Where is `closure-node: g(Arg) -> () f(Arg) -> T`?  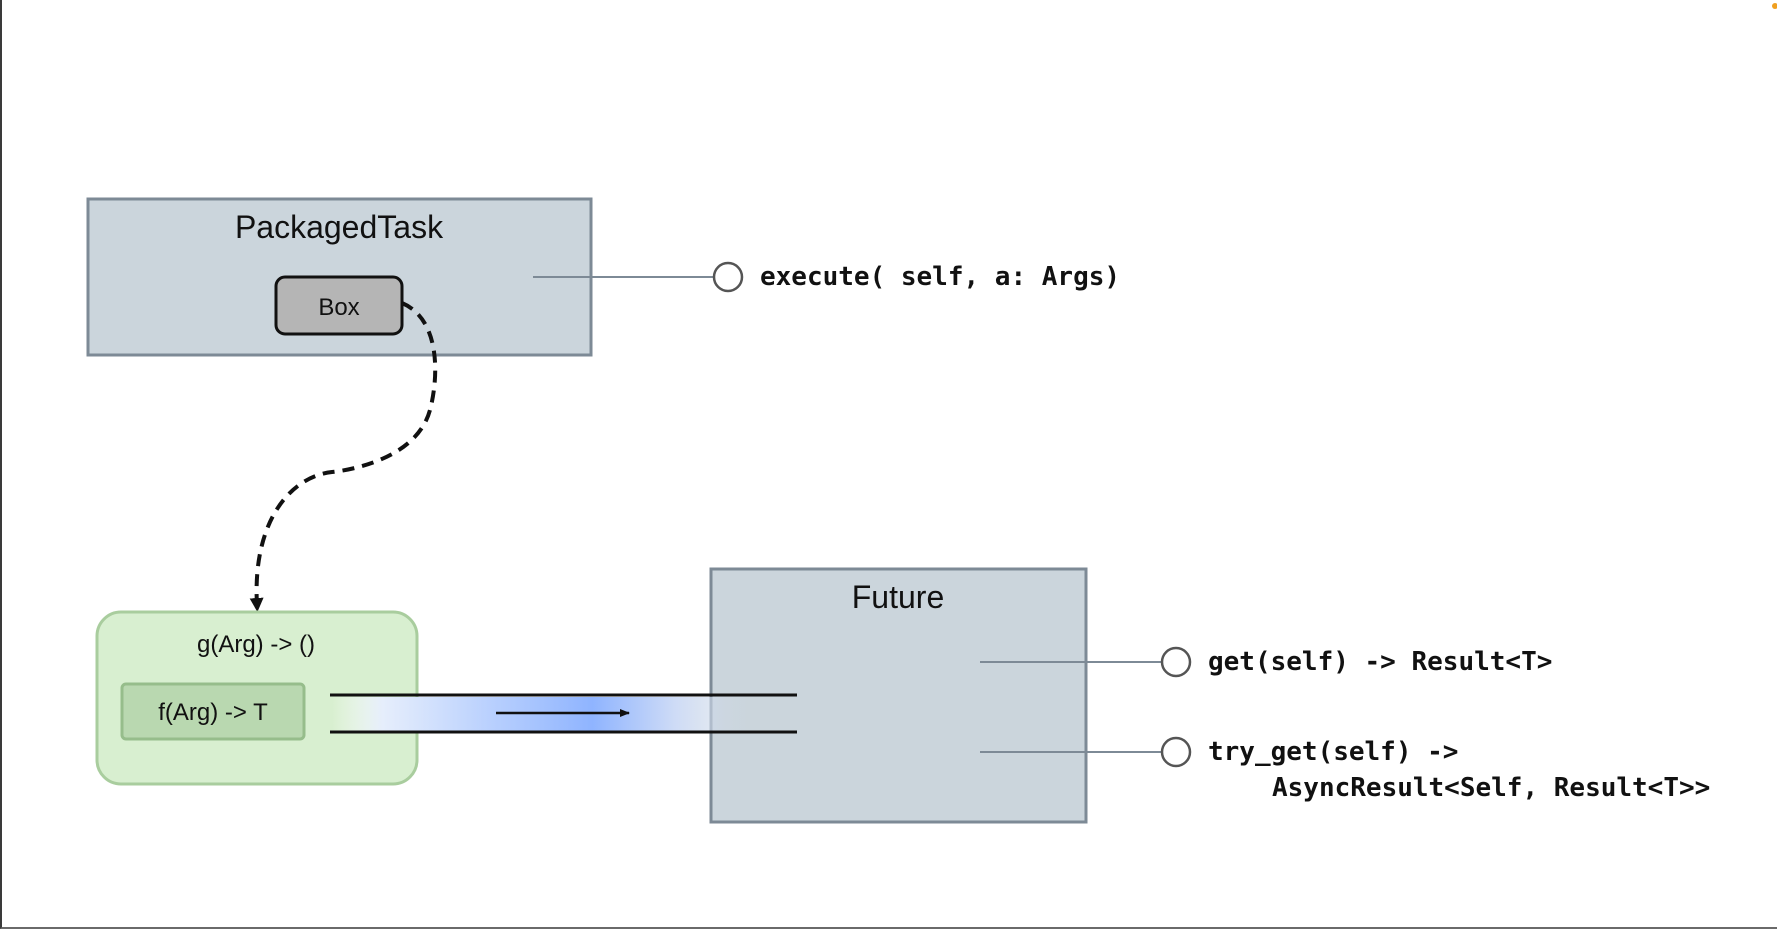
closure-node: g(Arg) -> () f(Arg) -> T is located at coordinates (257, 698).